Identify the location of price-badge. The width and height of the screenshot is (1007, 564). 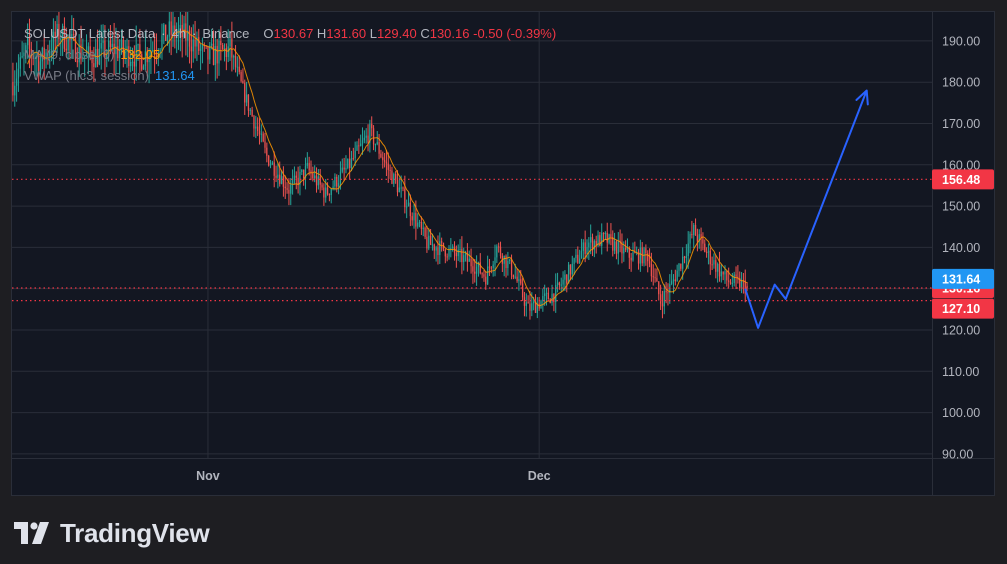
(963, 308).